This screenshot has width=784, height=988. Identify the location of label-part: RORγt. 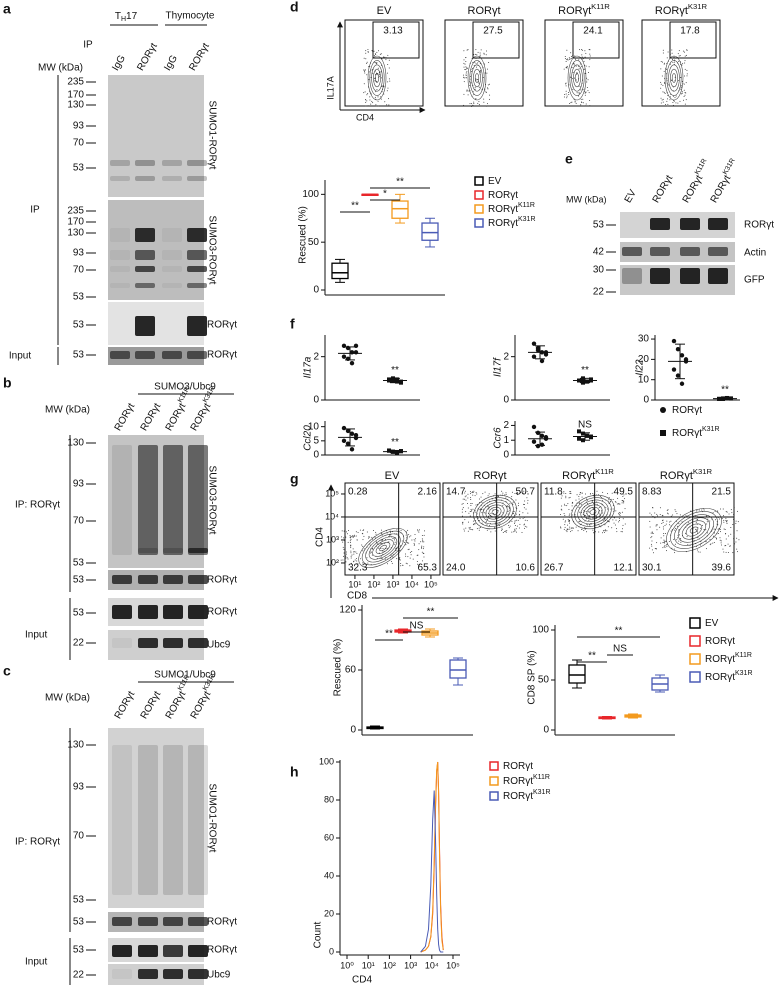
(720, 189).